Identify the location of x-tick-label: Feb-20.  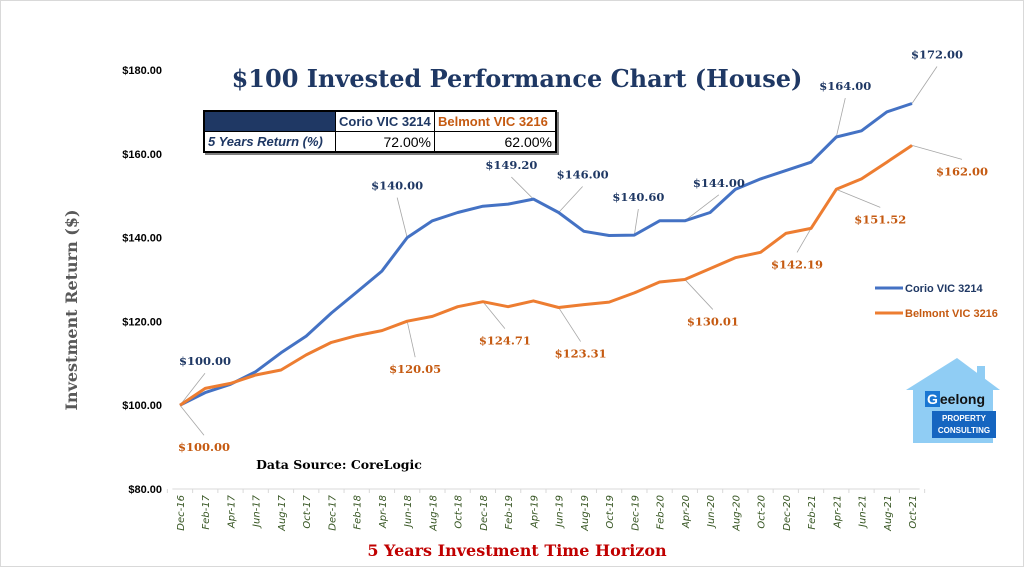
(661, 512).